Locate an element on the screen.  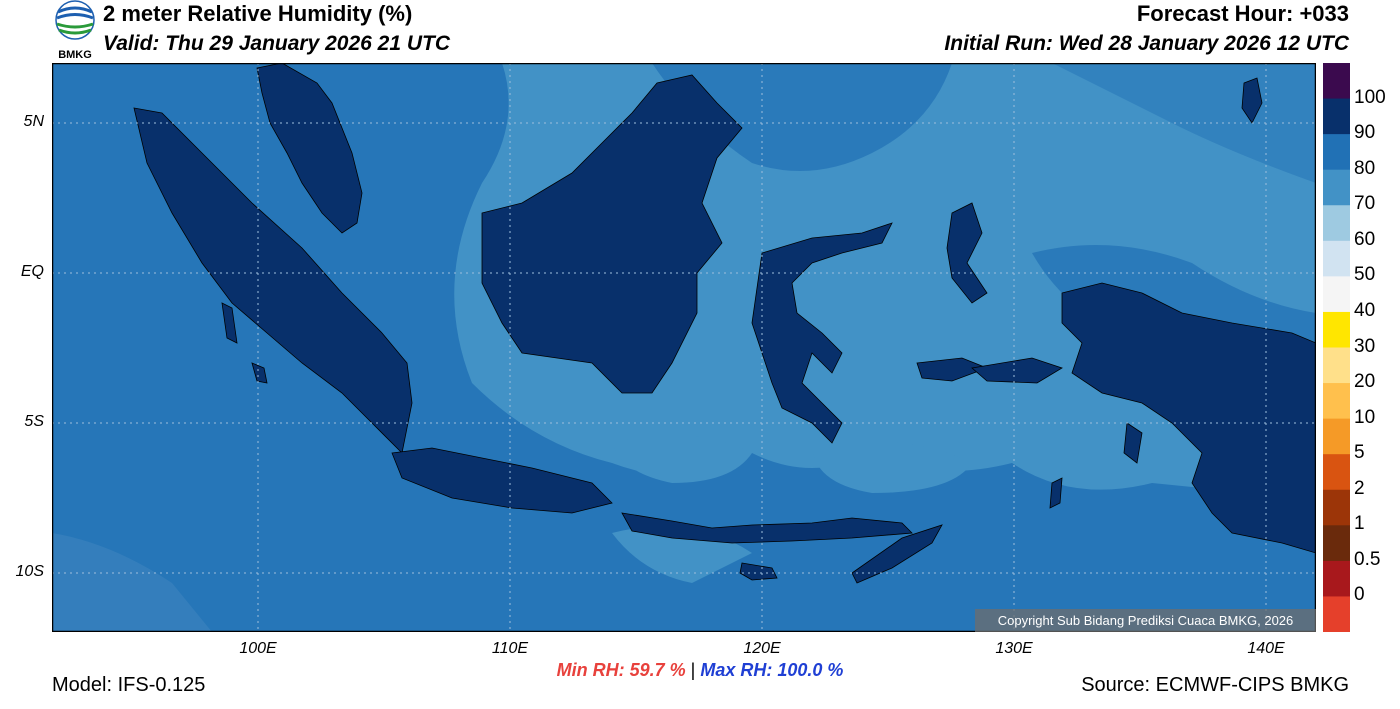
buru is located at coordinates (952, 369).